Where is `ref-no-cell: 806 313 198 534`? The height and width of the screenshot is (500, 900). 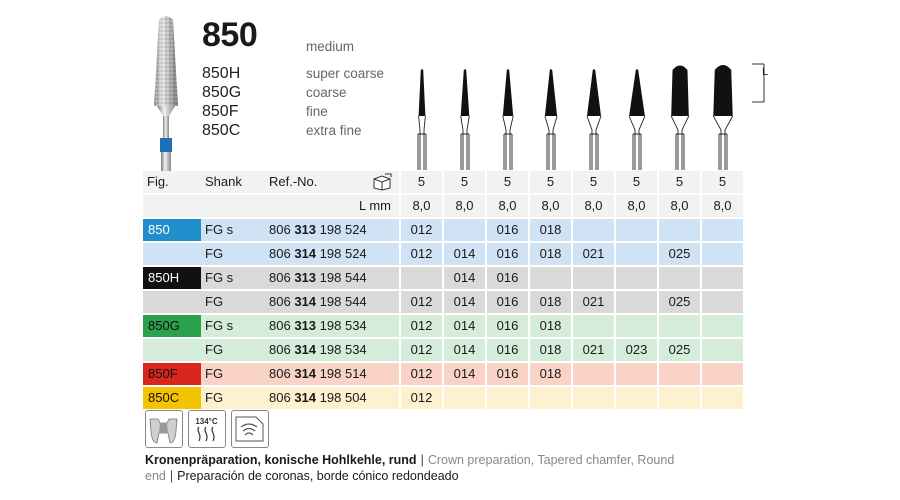
ref-no-cell: 806 313 198 534 is located at coordinates (329, 326).